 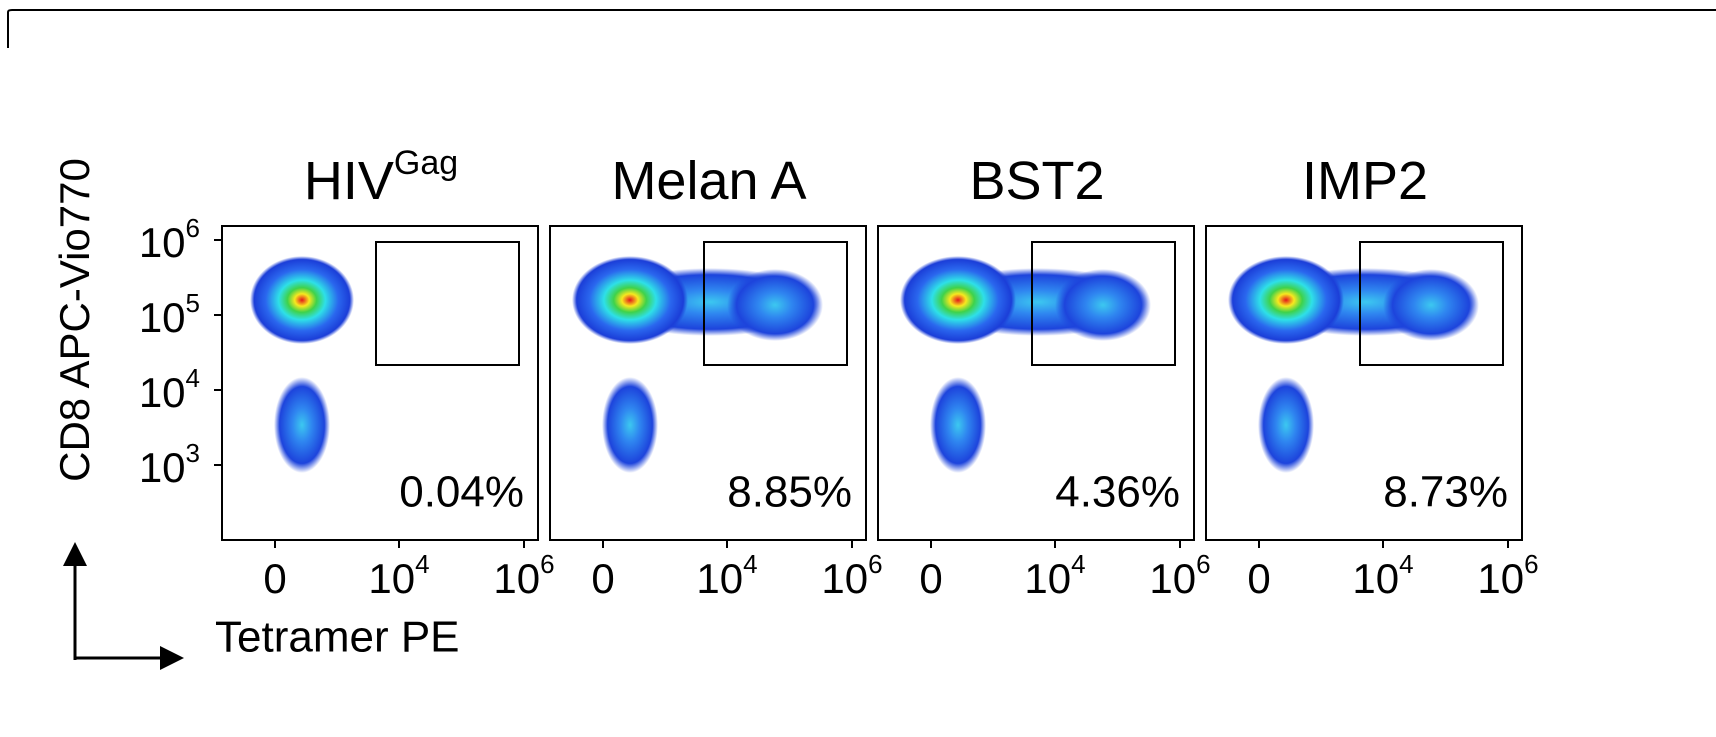 What do you see at coordinates (861, 28) in the screenshot?
I see `frame` at bounding box center [861, 28].